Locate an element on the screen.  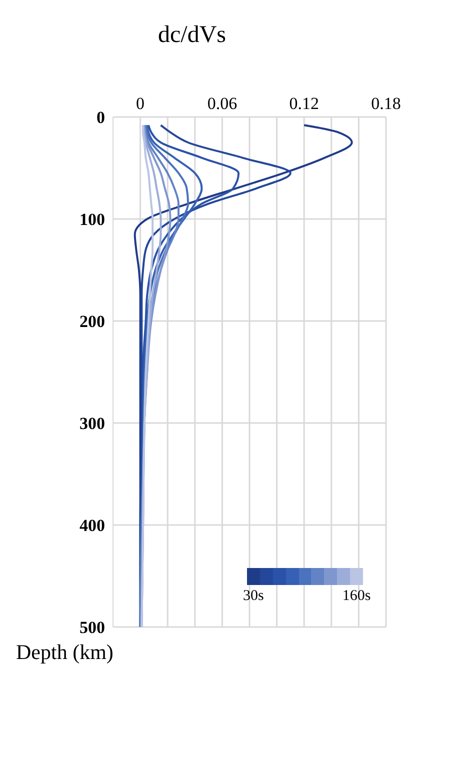
y-tick-label: 400 is located at coordinates (92, 526).